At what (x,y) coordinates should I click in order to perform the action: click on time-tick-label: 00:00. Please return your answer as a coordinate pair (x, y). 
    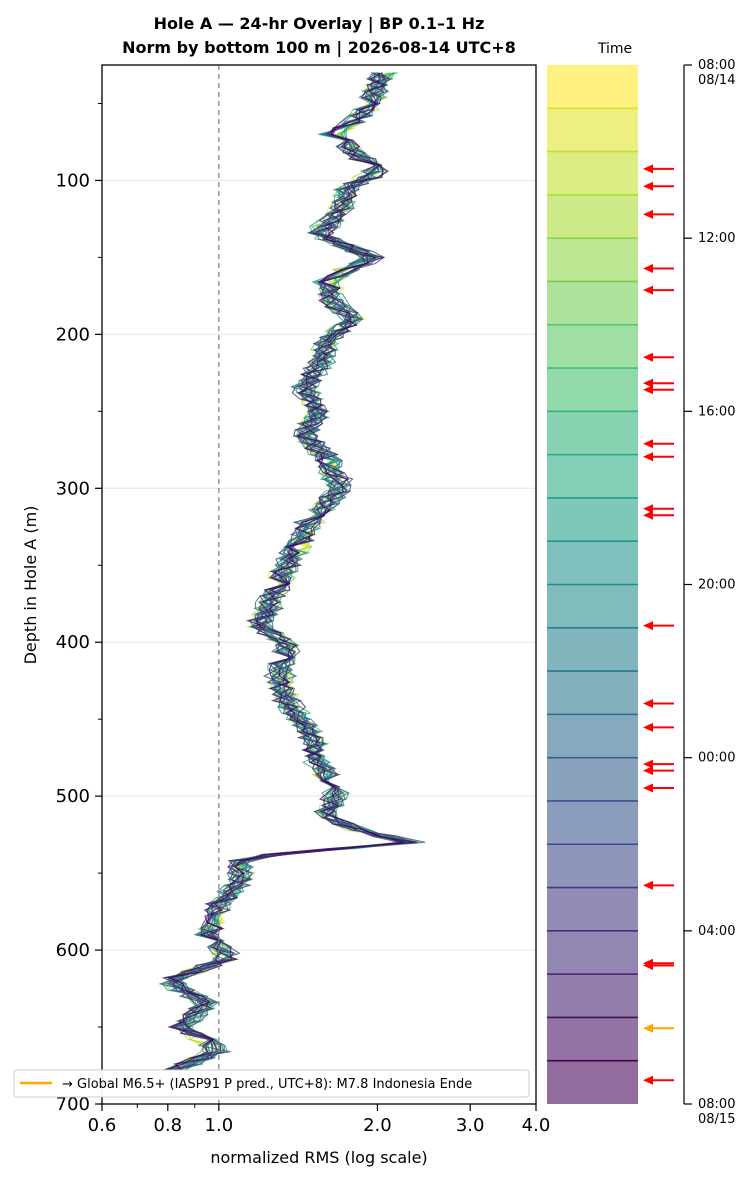
    Looking at the image, I should click on (716, 758).